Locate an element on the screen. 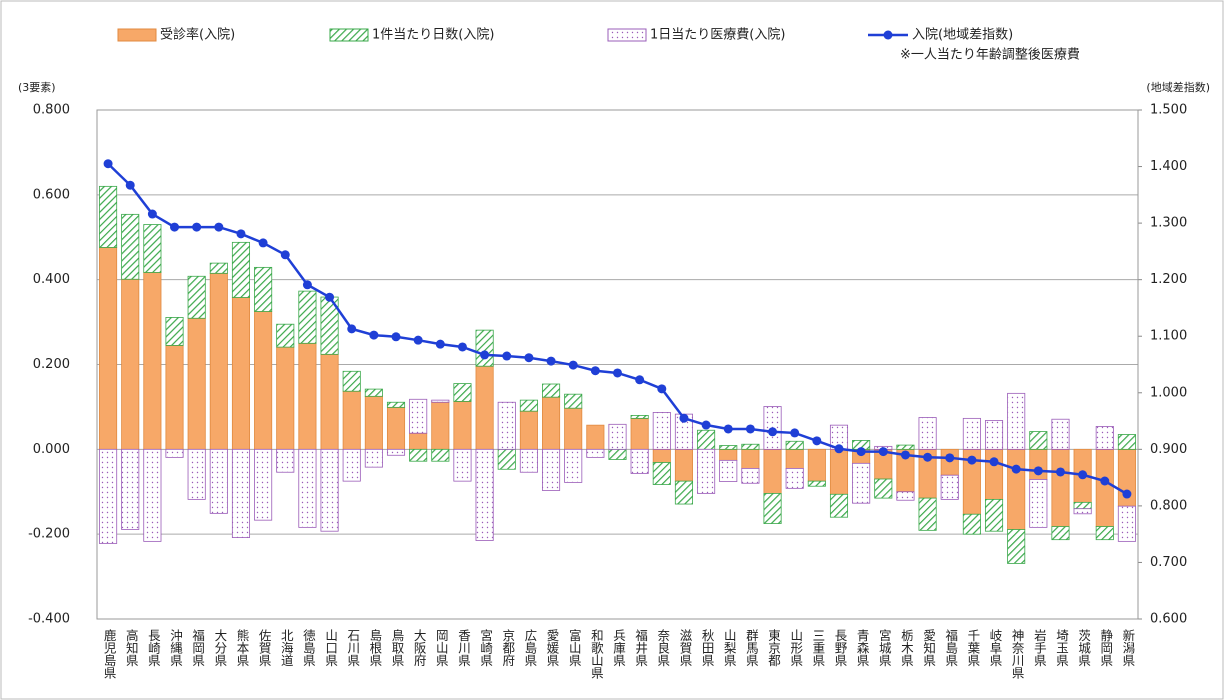 The width and height of the screenshot is (1224, 700). y2-tick-label: 1.000 is located at coordinates (1168, 392).